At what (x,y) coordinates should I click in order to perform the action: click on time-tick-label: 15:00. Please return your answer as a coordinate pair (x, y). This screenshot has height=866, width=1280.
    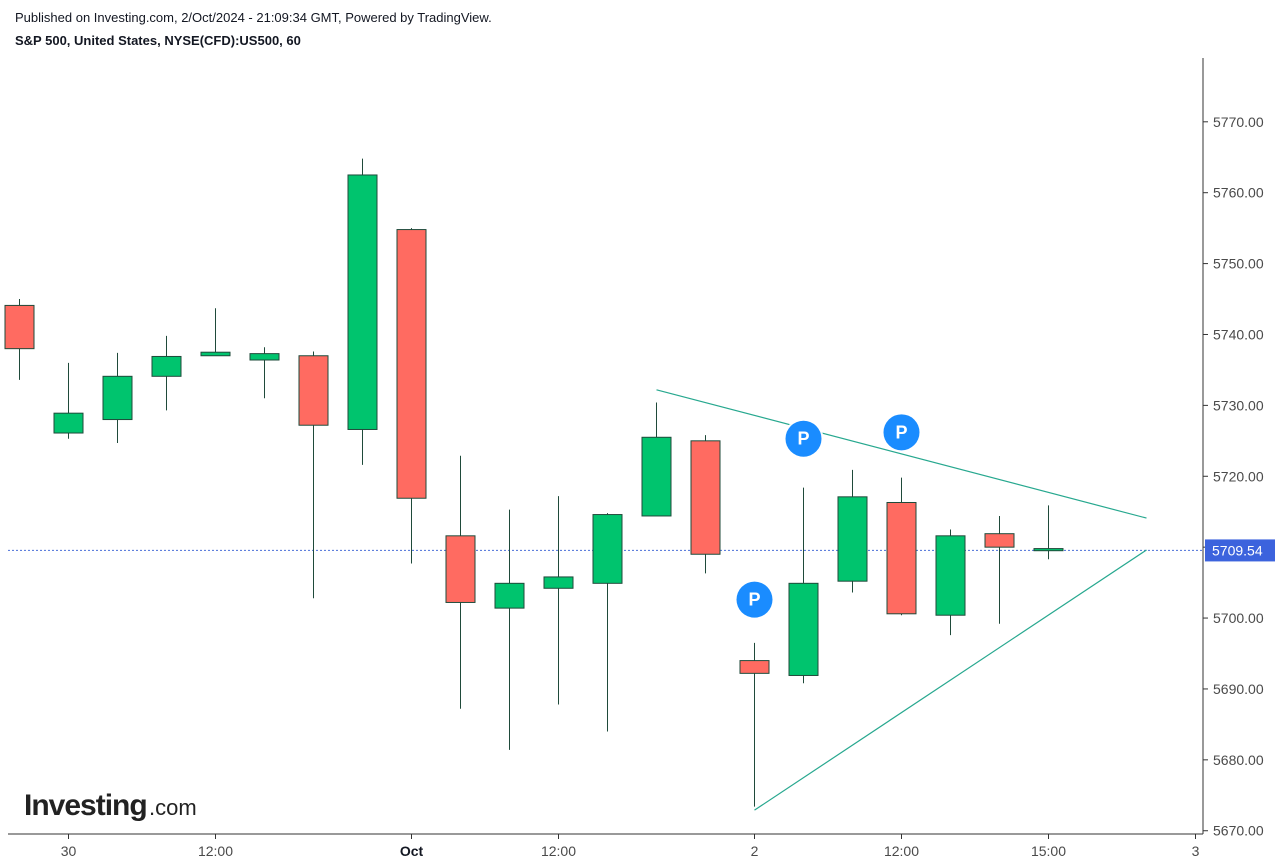
    Looking at the image, I should click on (1048, 851).